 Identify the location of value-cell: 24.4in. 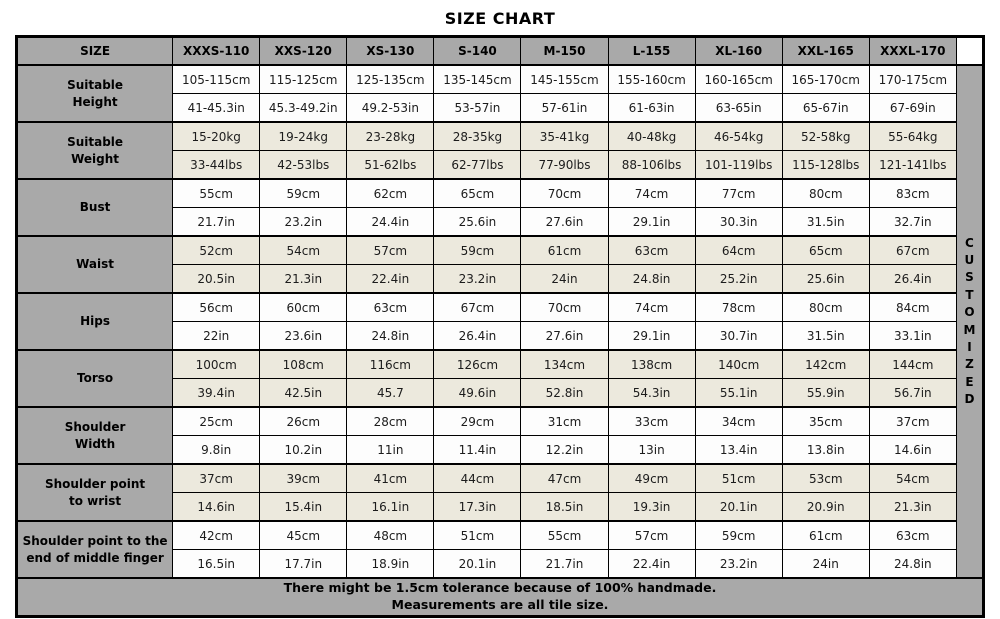
(390, 222).